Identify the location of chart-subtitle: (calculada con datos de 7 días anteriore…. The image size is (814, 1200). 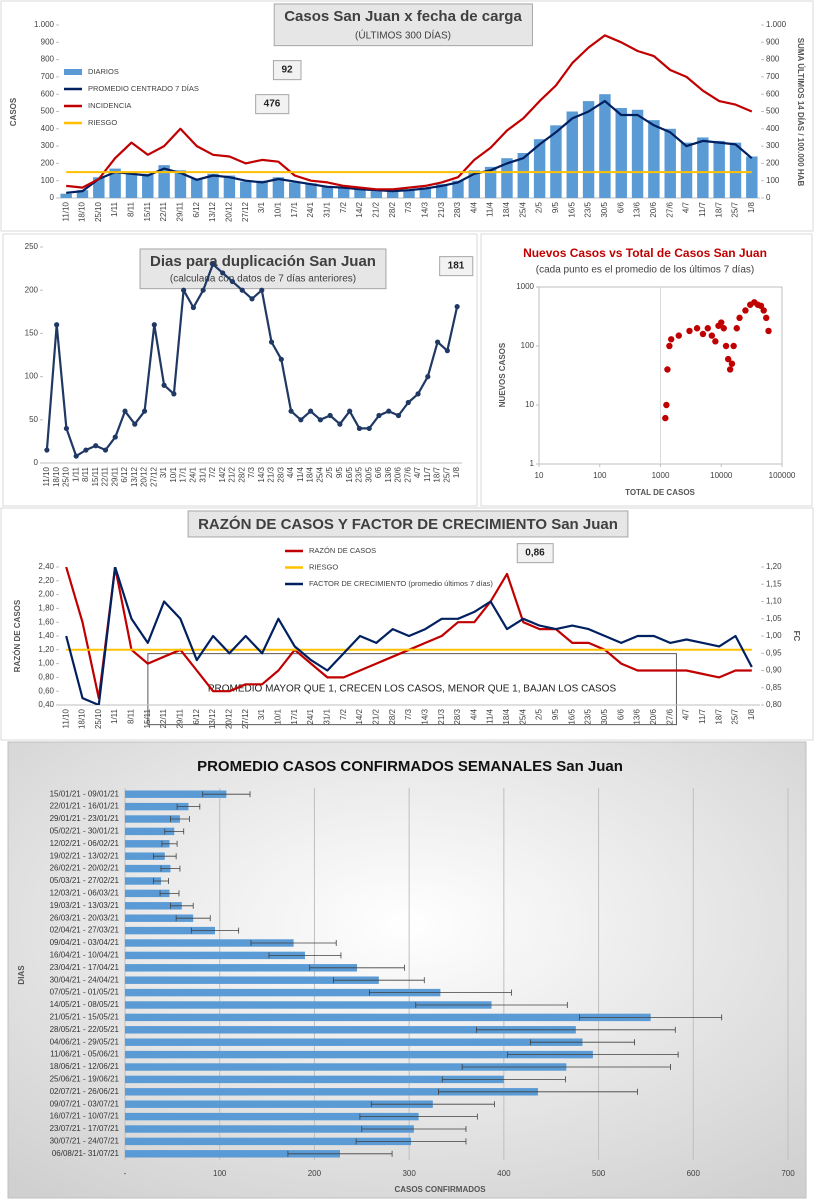
(263, 279).